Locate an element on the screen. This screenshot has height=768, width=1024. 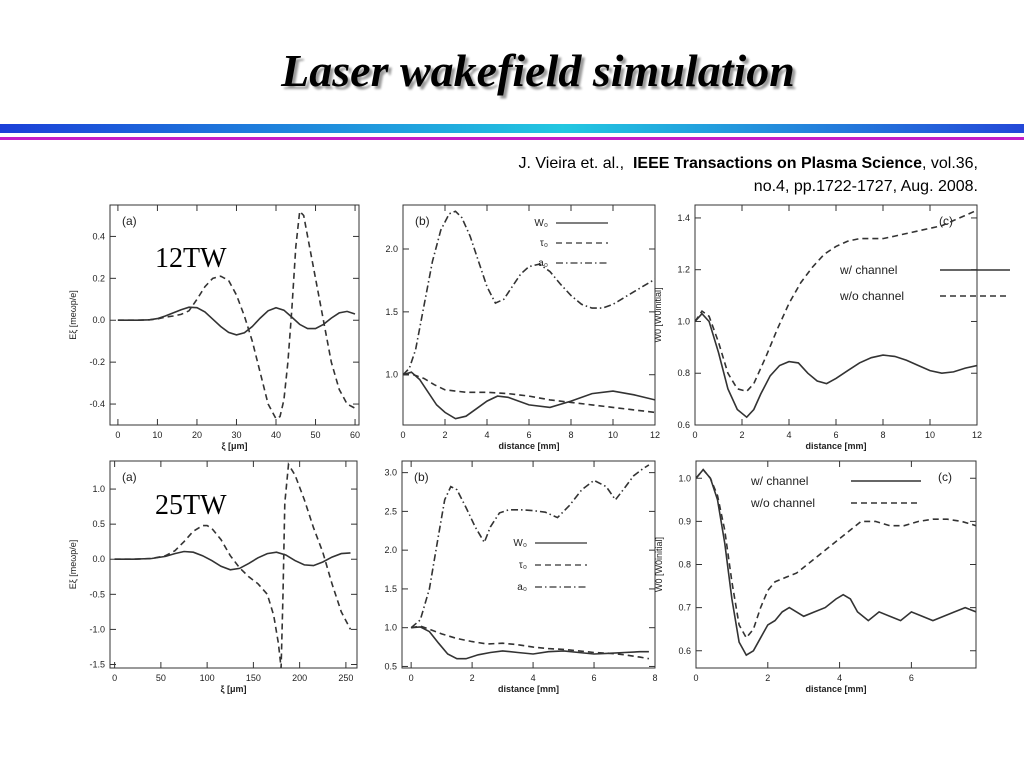
y-tick-label: -0.5 is located at coordinates (97, 594).